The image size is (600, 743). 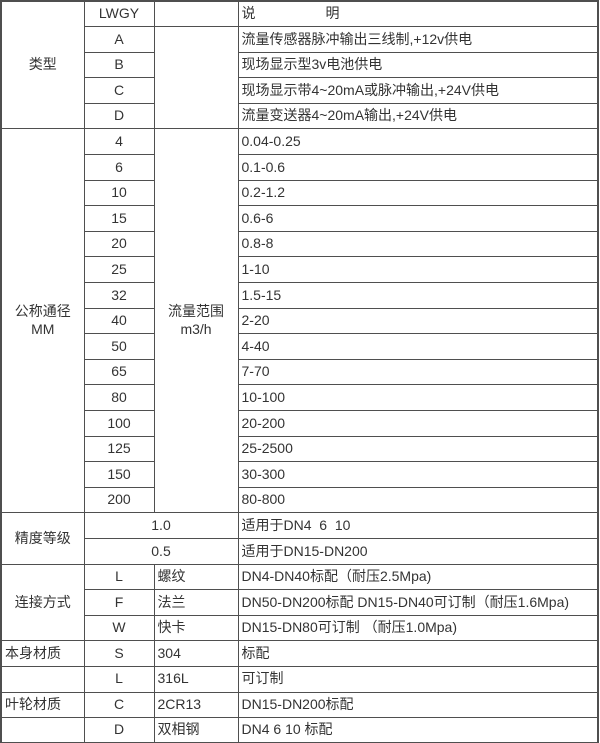 I want to click on material-row: 本身材质 S 304 标配, so click(x=299, y=653).